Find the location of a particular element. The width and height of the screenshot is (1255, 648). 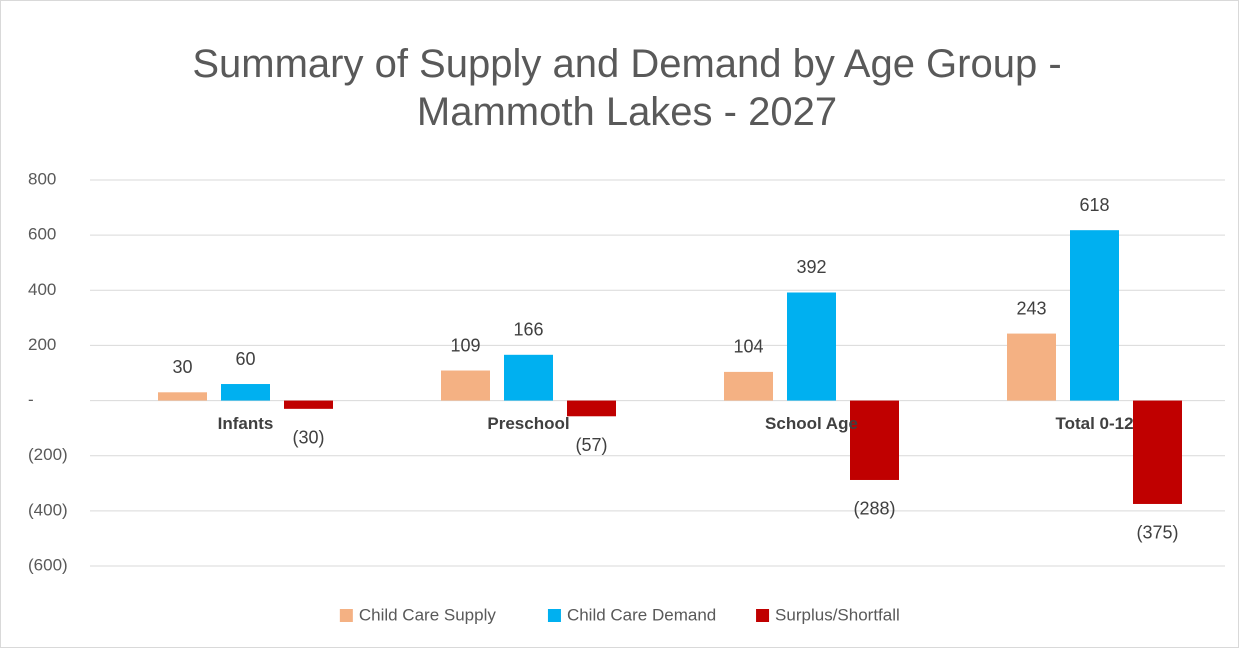

y-tick-label: 800 is located at coordinates (42, 178).